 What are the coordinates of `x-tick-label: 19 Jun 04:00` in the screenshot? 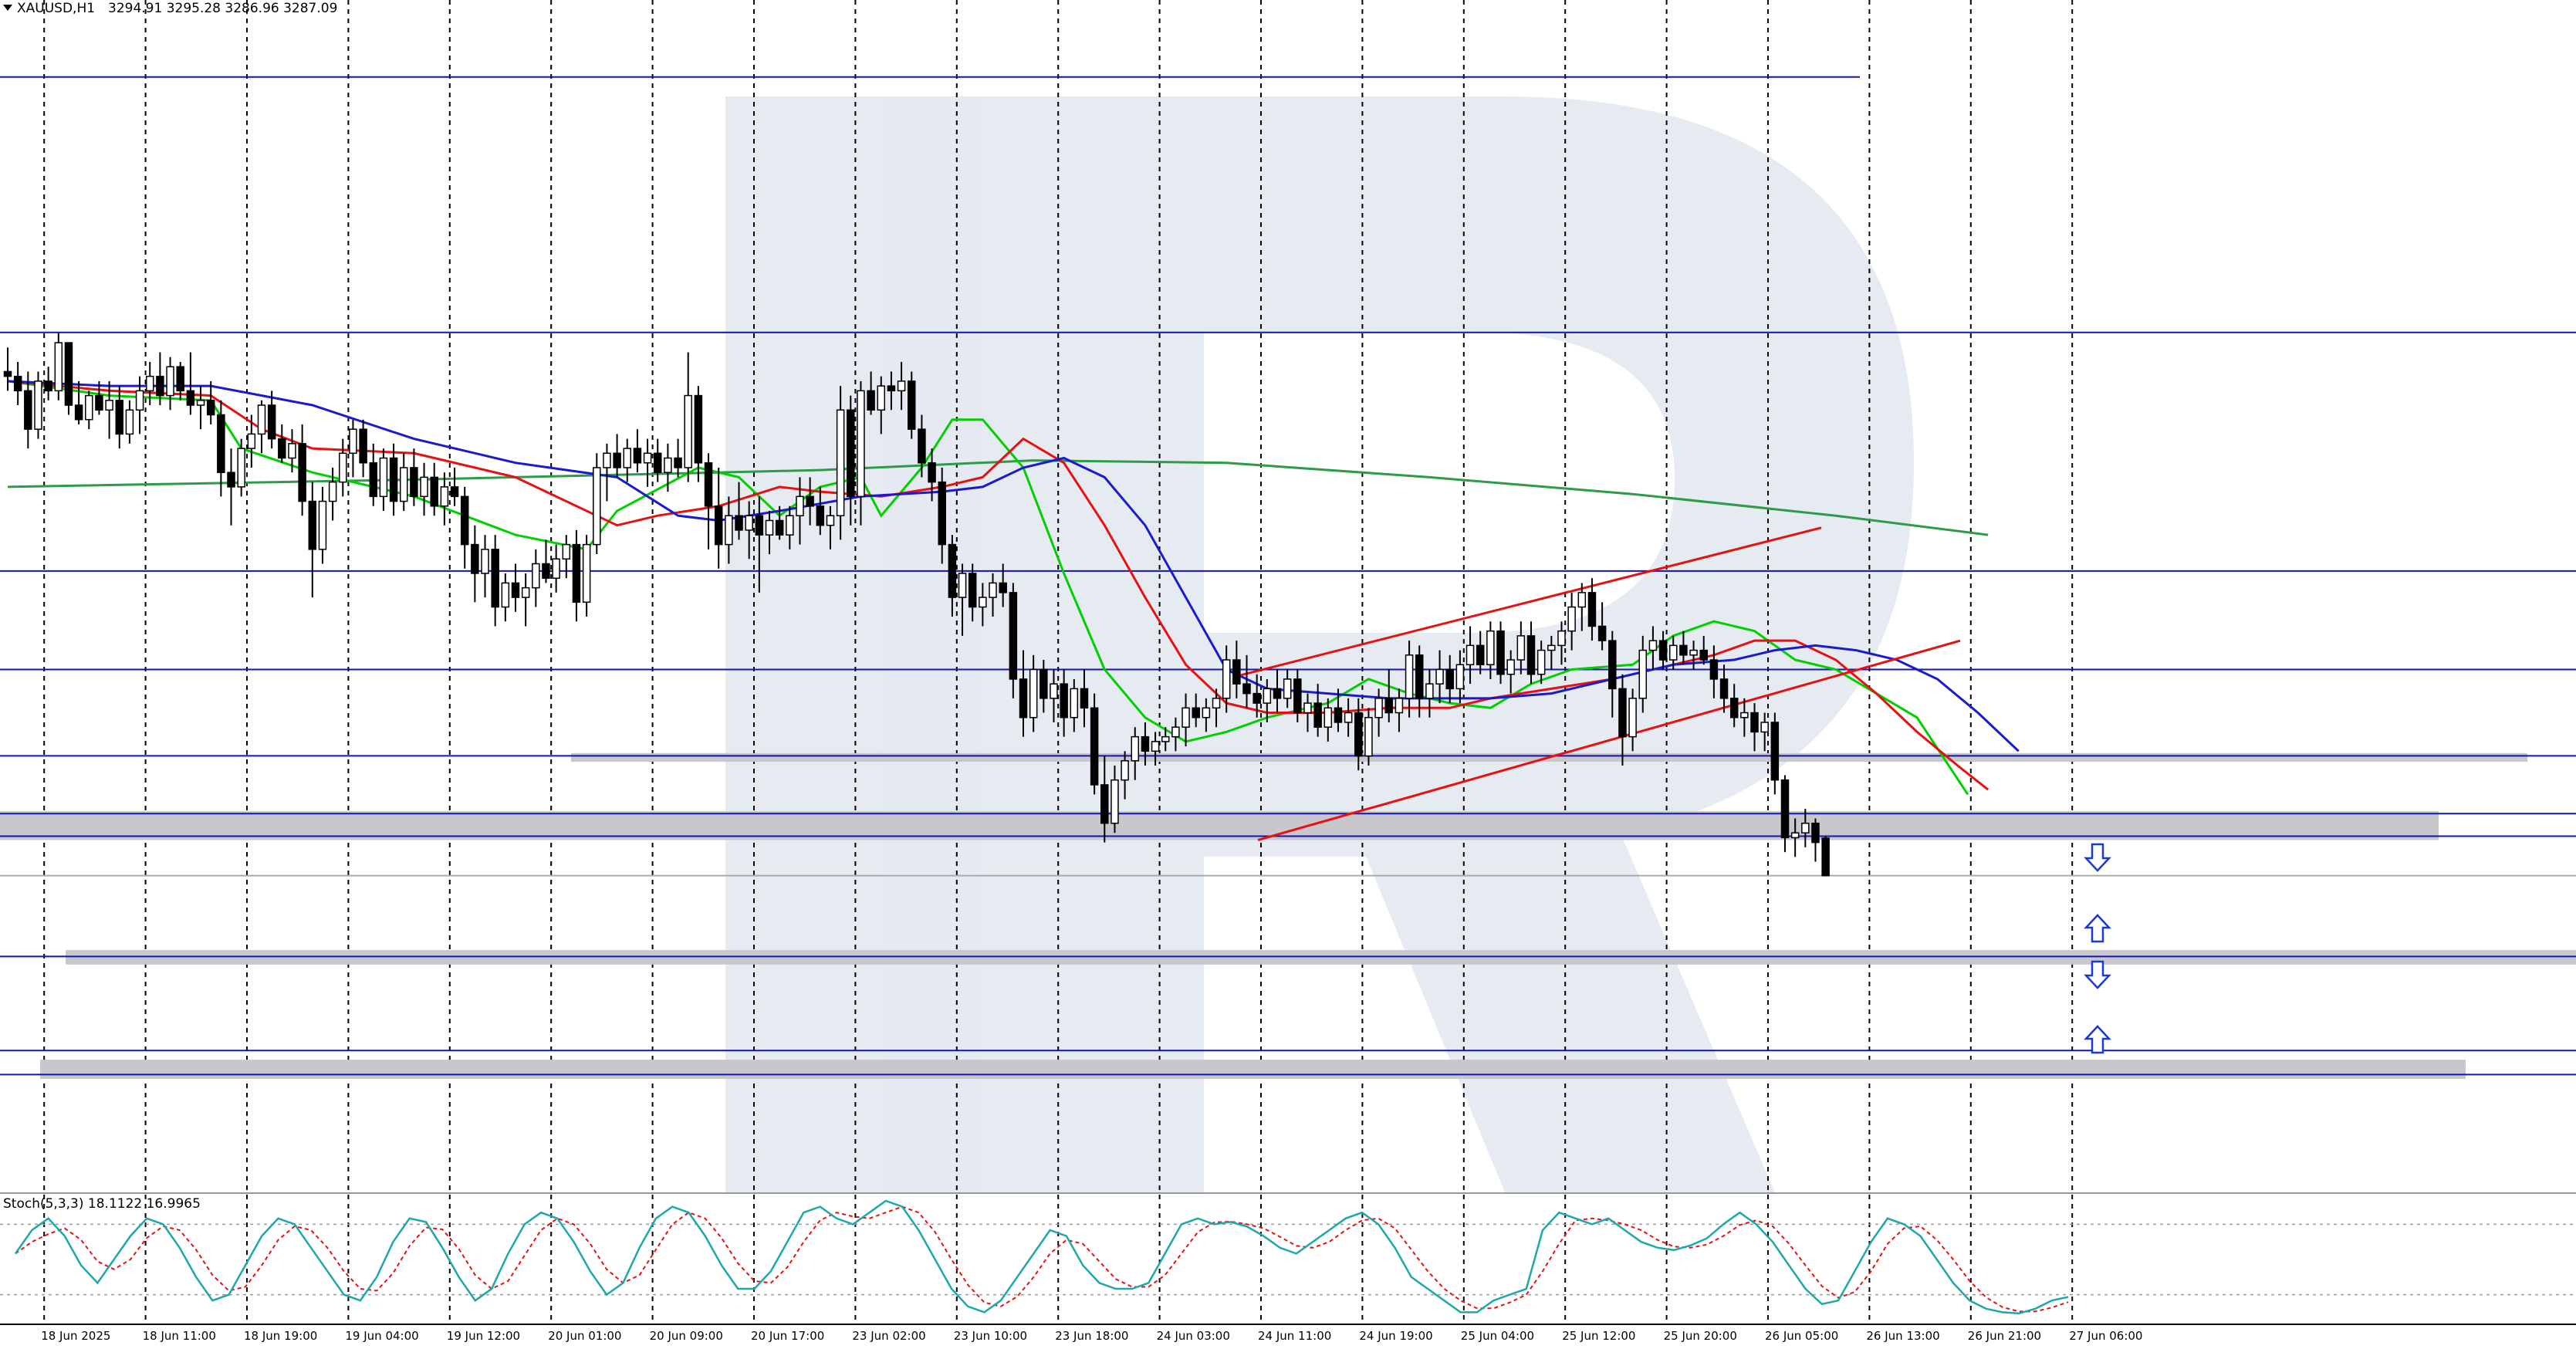 It's located at (381, 1336).